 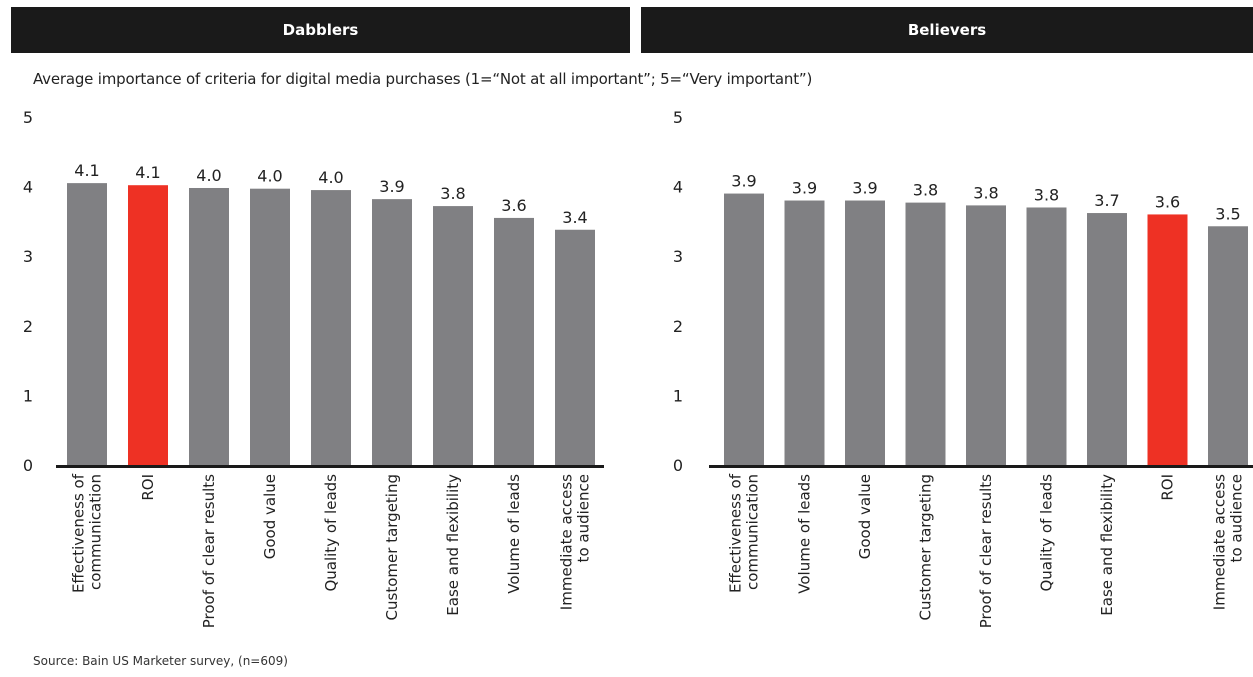 I want to click on believers-ytick-label: 3, so click(x=678, y=256).